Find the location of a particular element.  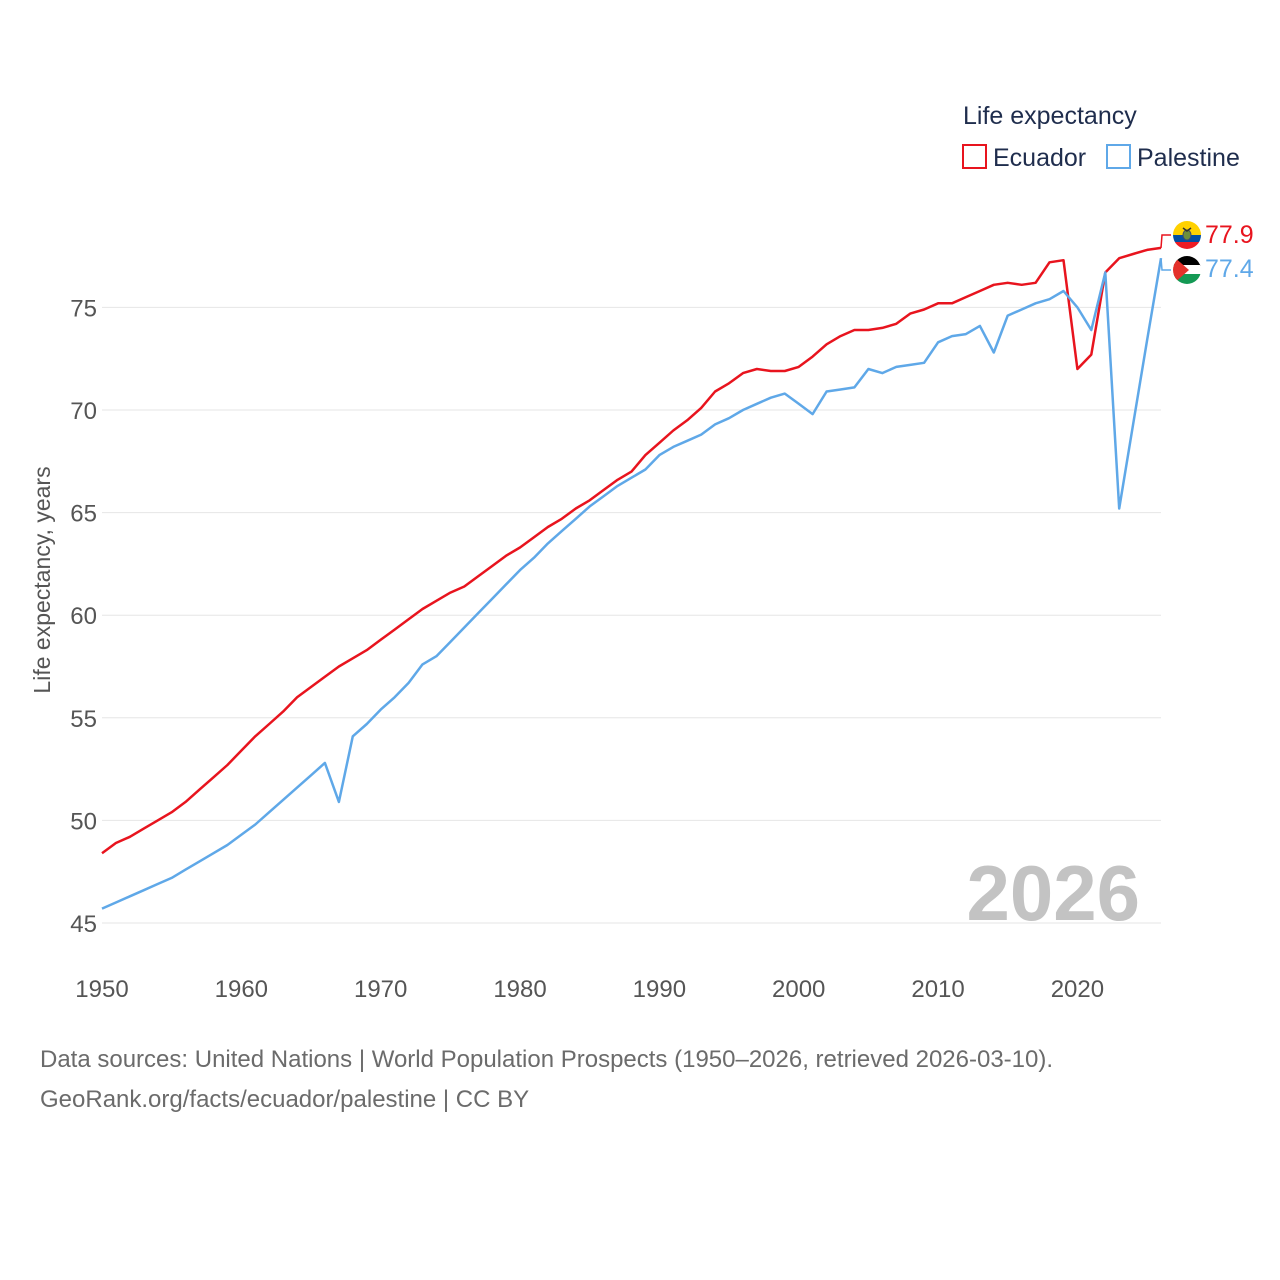

legend-swatch-ecuador is located at coordinates (974, 156).